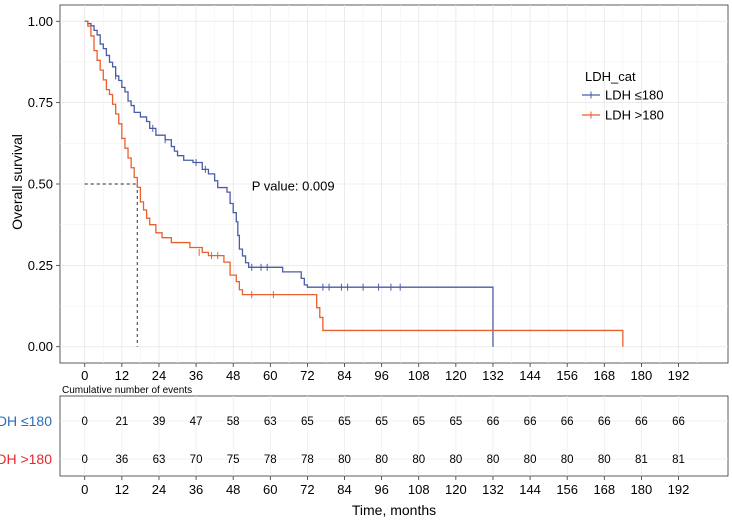 This screenshot has width=732, height=520. I want to click on x-tick-label: 24, so click(159, 375).